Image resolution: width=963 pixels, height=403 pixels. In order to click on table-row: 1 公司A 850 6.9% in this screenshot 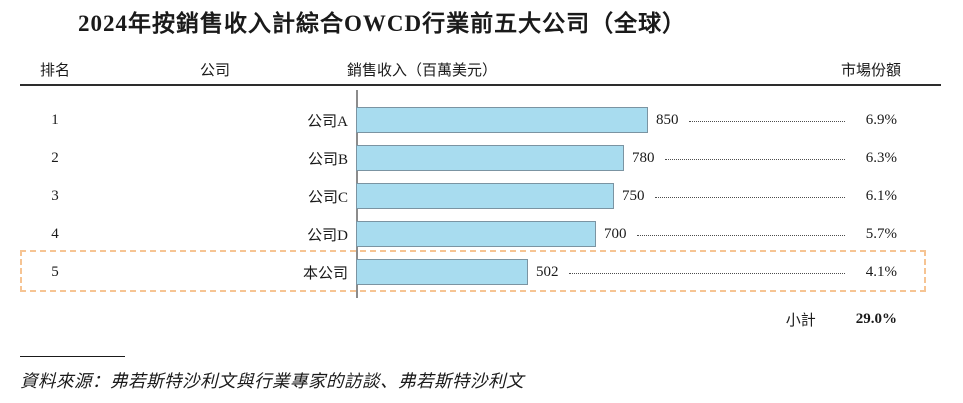, I will do `click(480, 120)`.